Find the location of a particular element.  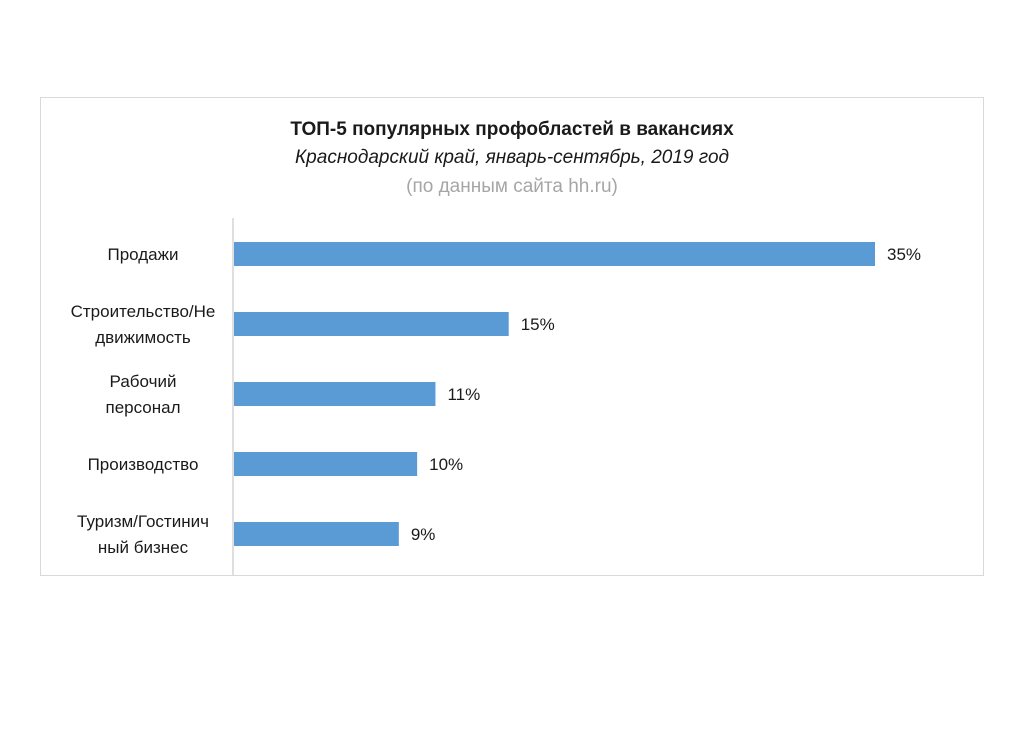

category-label-line: Туризм/Гостинич is located at coordinates (143, 521).